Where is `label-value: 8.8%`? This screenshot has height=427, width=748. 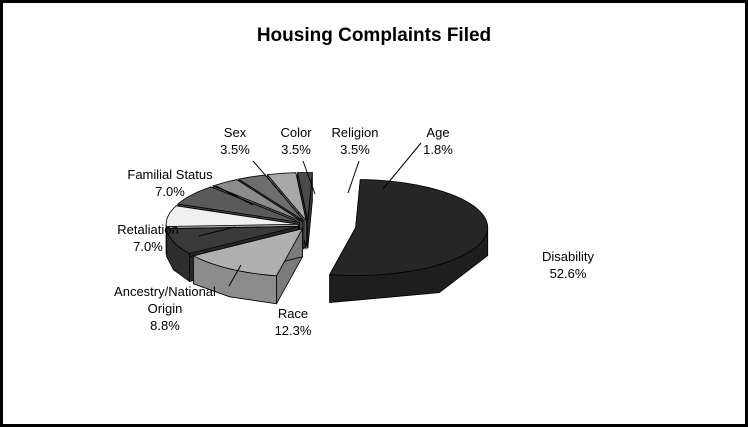 label-value: 8.8% is located at coordinates (165, 325).